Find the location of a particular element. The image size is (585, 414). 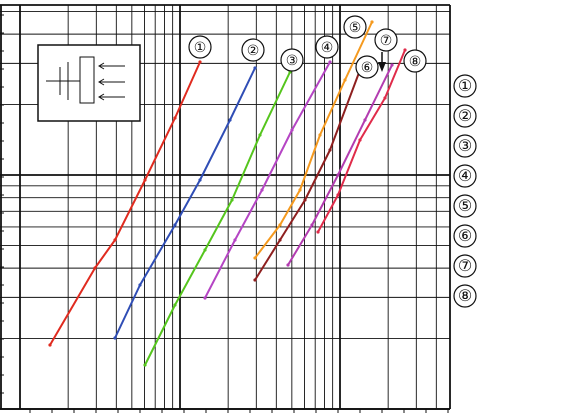

legend-item: ⑧ is located at coordinates (467, 297).